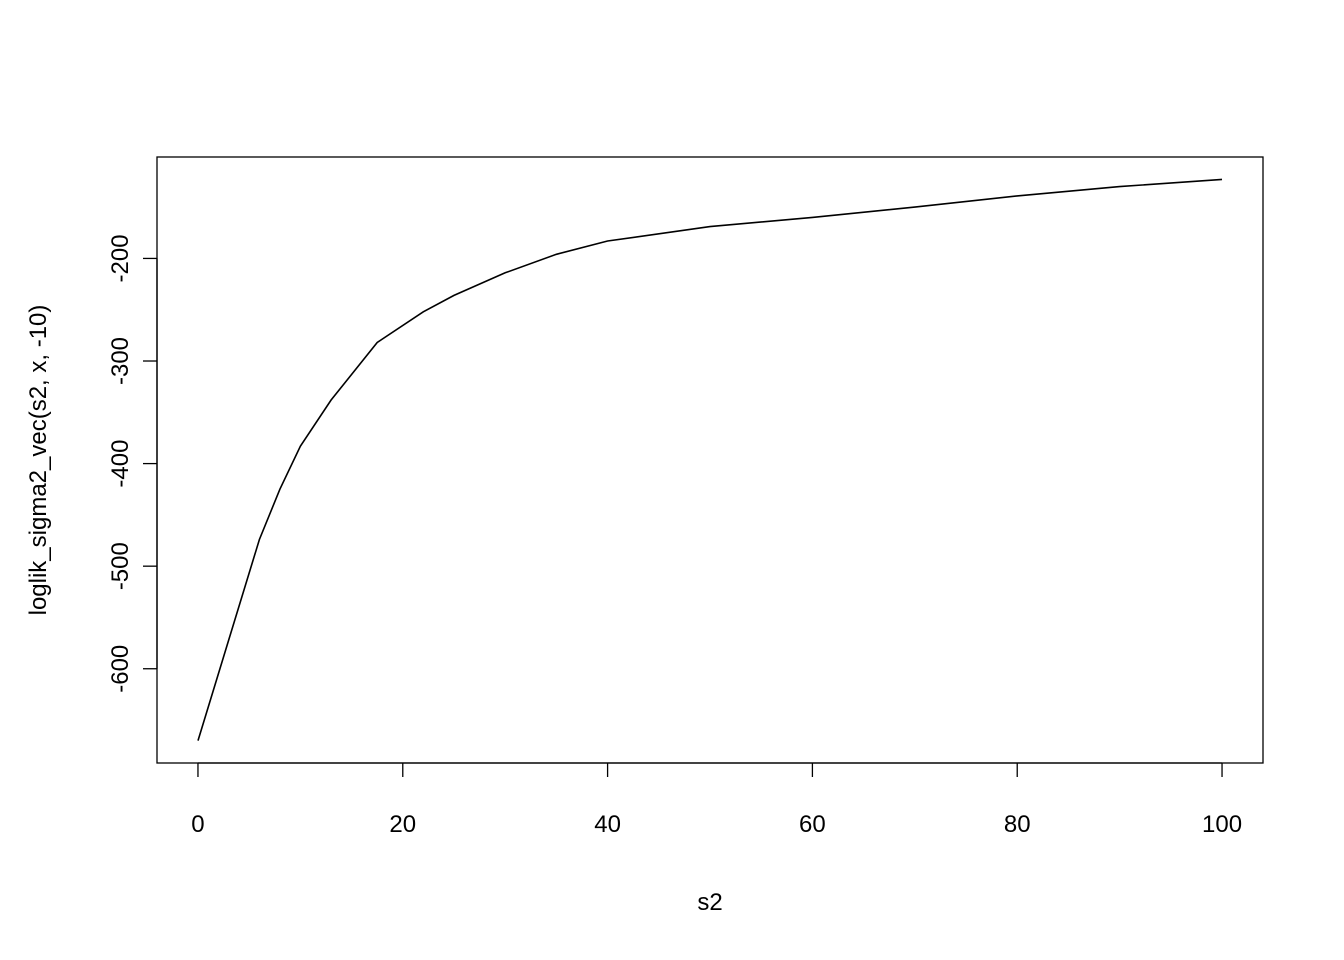  Describe the element at coordinates (716, 800) in the screenshot. I see `x-axis: 0 20 40 60 80 100` at that location.